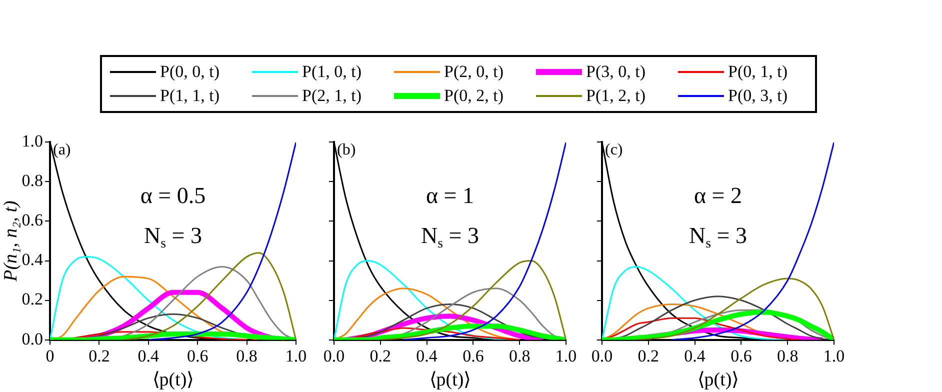  Describe the element at coordinates (190, 72) in the screenshot. I see `legend-label: P(0, 0, t)` at that location.